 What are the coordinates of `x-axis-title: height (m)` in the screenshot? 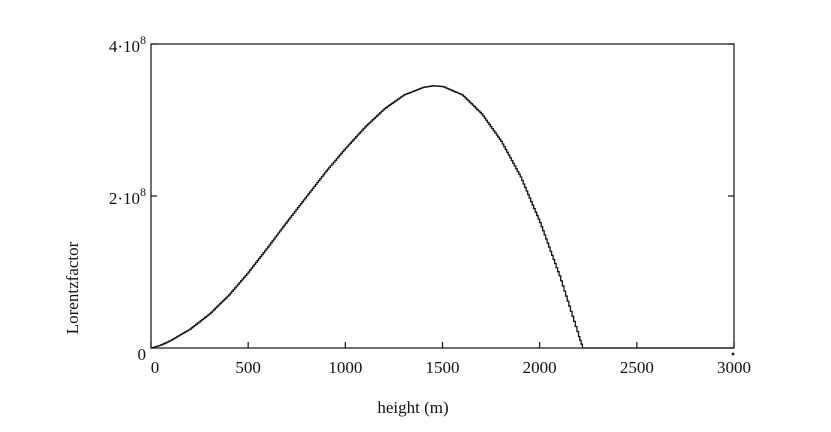 It's located at (412, 407).